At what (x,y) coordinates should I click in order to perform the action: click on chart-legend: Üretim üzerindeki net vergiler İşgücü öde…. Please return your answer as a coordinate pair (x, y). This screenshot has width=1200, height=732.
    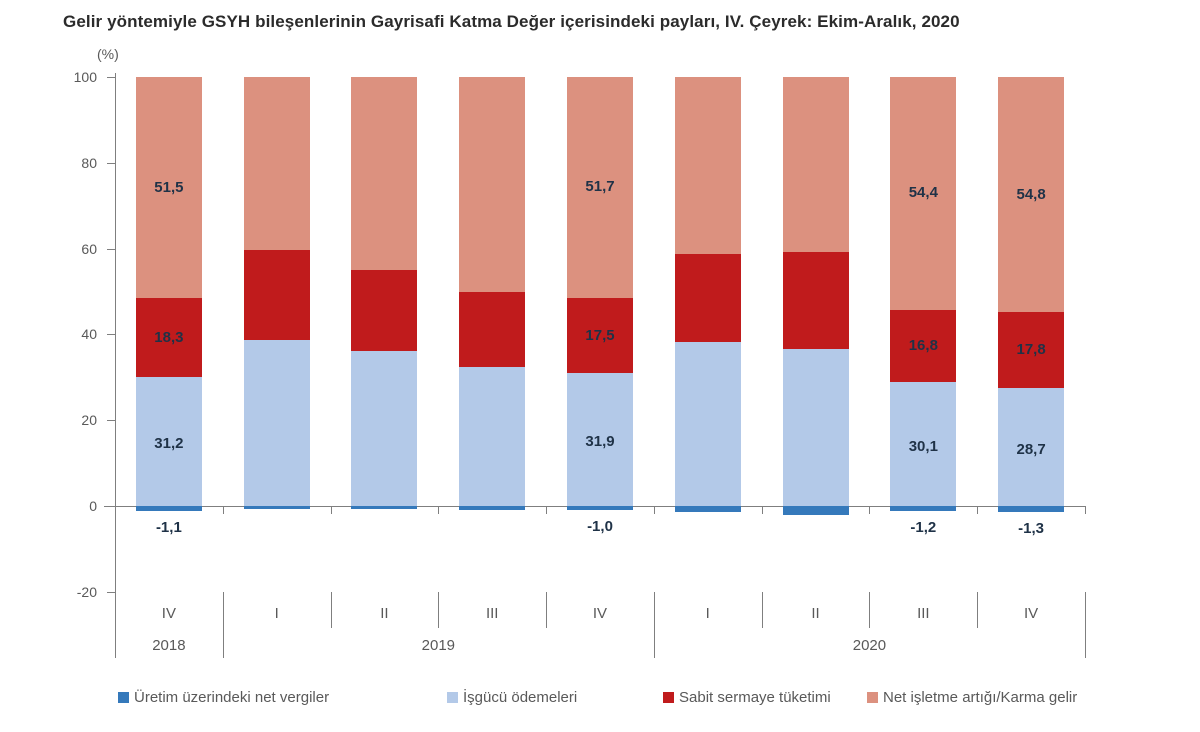
    Looking at the image, I should click on (600, 700).